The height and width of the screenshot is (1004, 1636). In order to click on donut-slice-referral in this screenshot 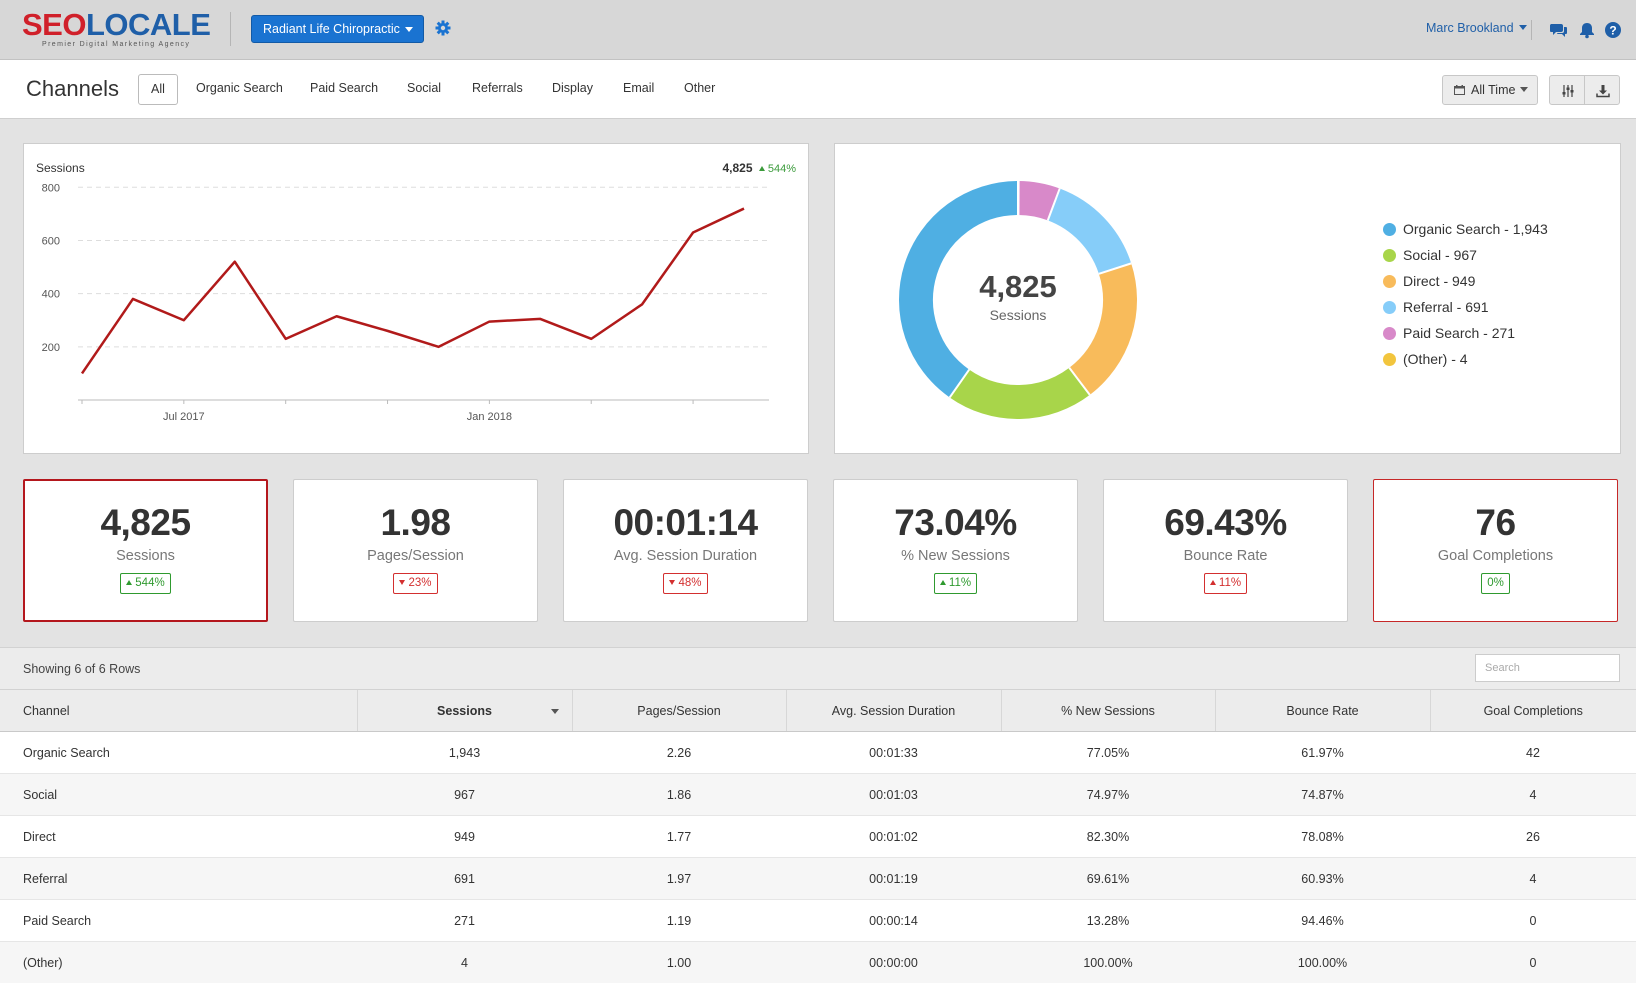, I will do `click(1089, 231)`.